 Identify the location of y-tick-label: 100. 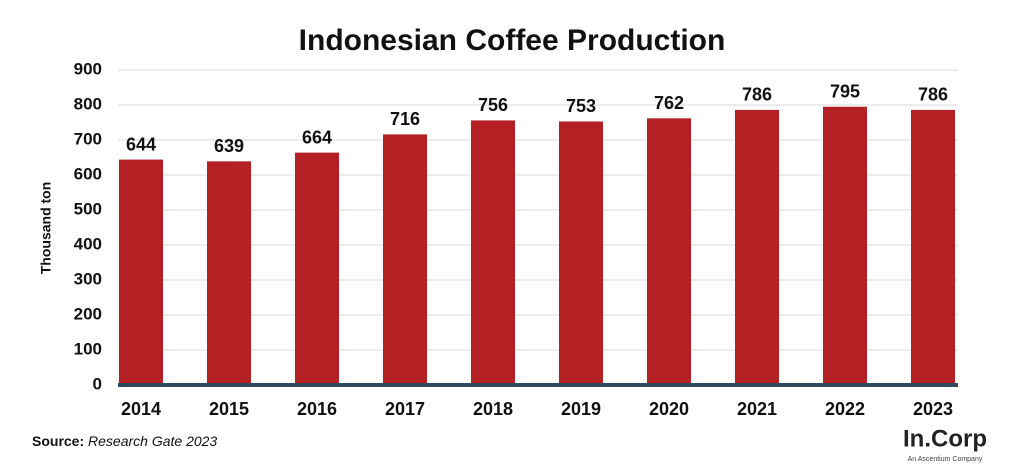
(88, 348).